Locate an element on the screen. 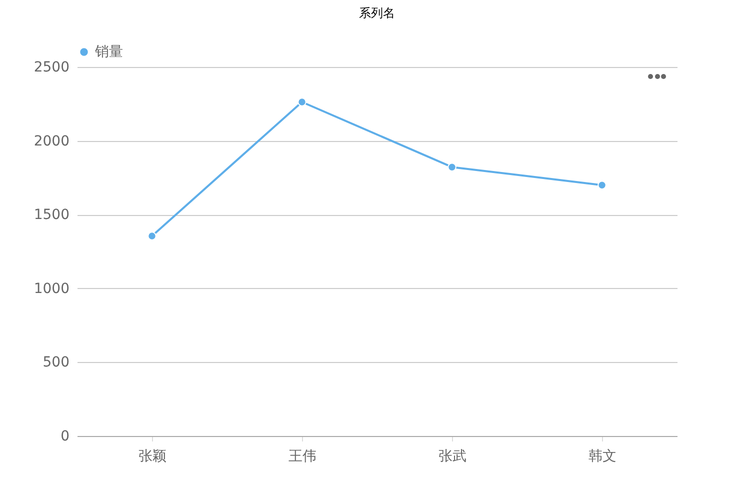 The image size is (747, 498). y-tick-label: 2000 is located at coordinates (52, 141).